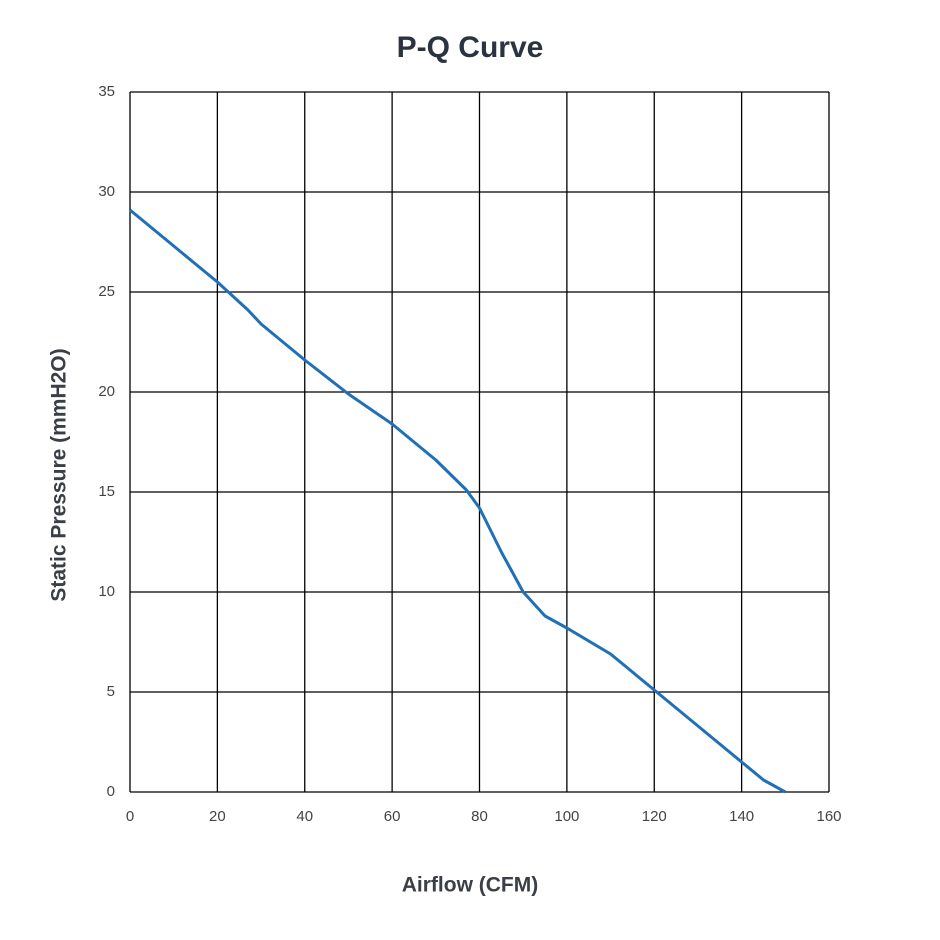  I want to click on y-tick-label: 25, so click(106, 291).